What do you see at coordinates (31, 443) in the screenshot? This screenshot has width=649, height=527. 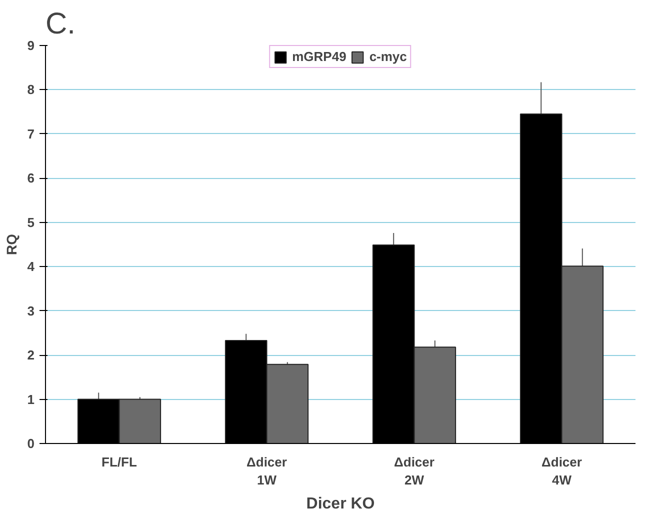 I see `y-tick-label: 0` at bounding box center [31, 443].